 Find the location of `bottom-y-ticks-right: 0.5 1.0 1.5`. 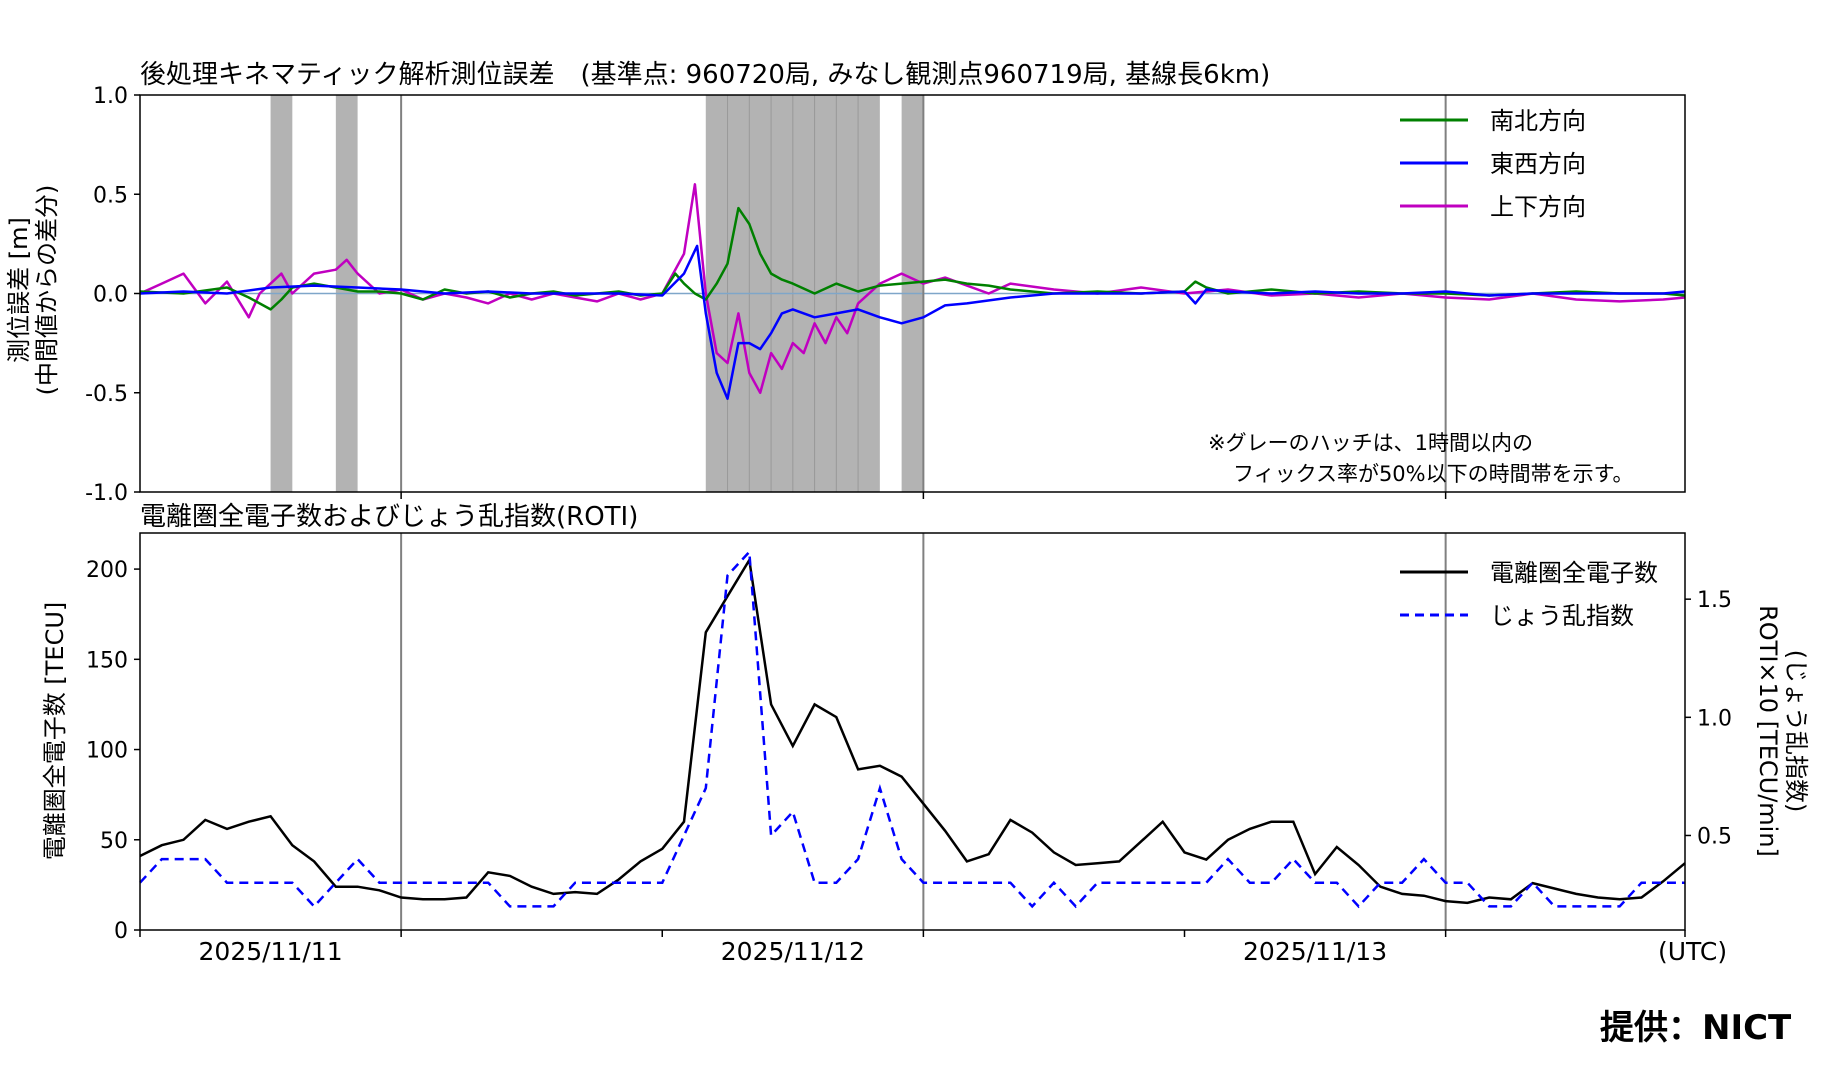

bottom-y-ticks-right: 0.5 1.0 1.5 is located at coordinates (1708, 718).